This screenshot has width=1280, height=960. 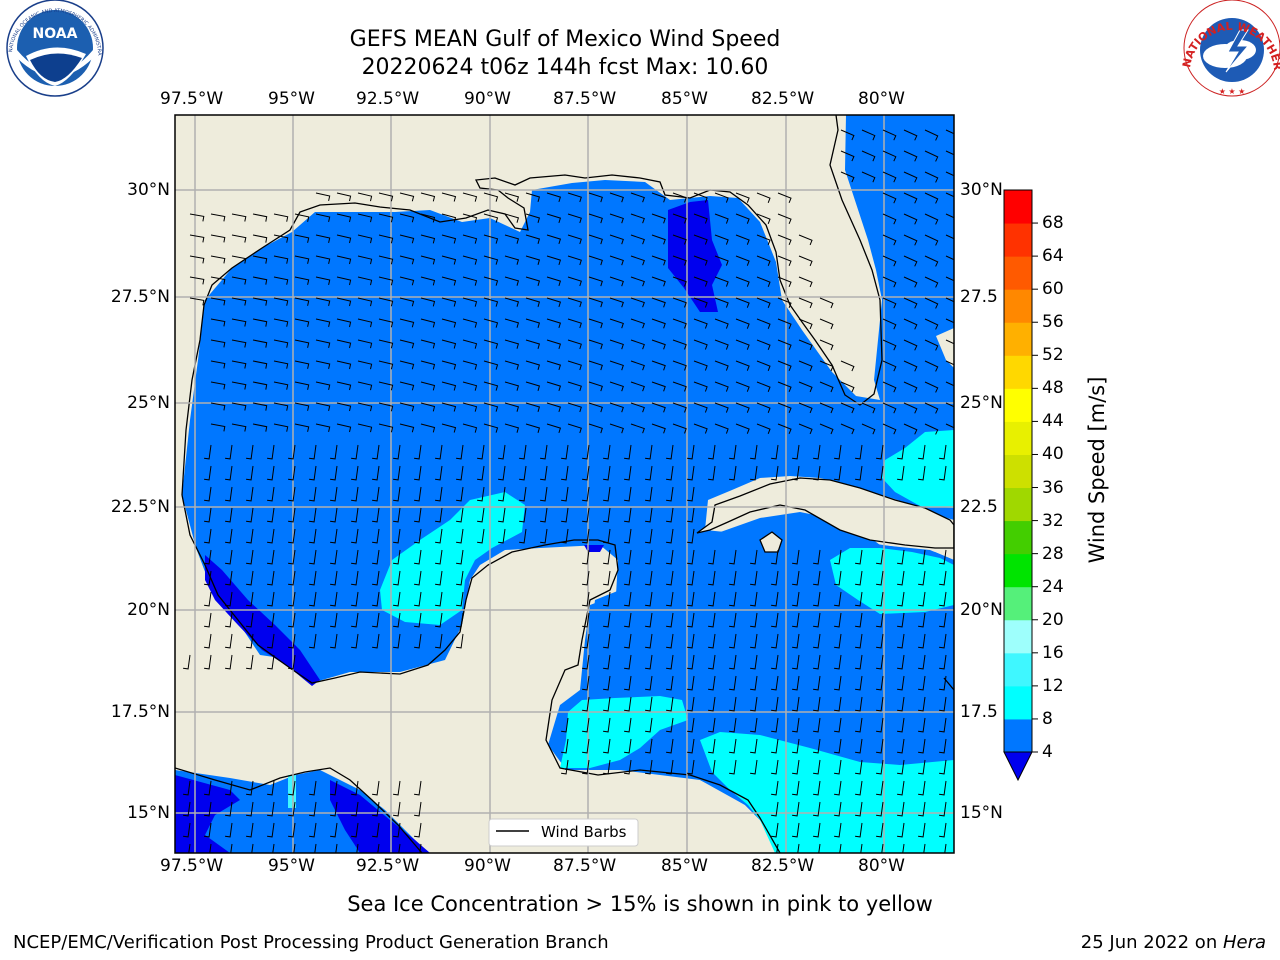 I want to click on lat-label-right: 15°N, so click(x=981, y=813).